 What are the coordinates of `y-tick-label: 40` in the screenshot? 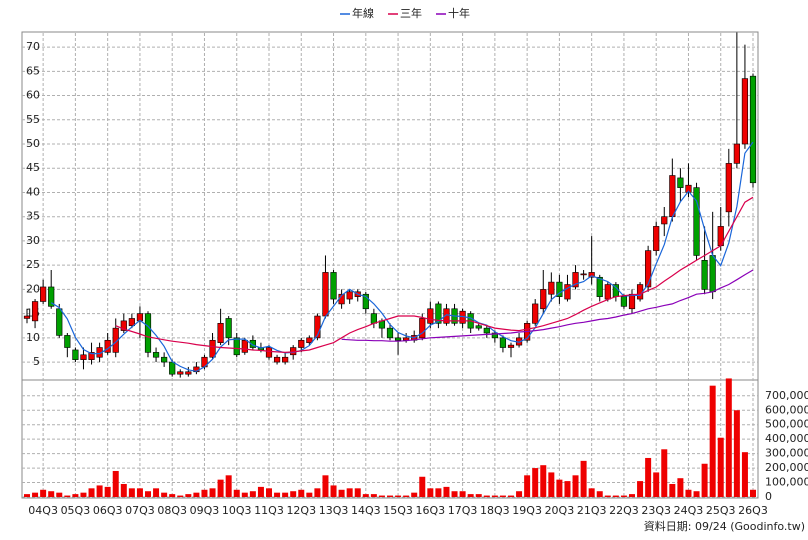 It's located at (33, 191).